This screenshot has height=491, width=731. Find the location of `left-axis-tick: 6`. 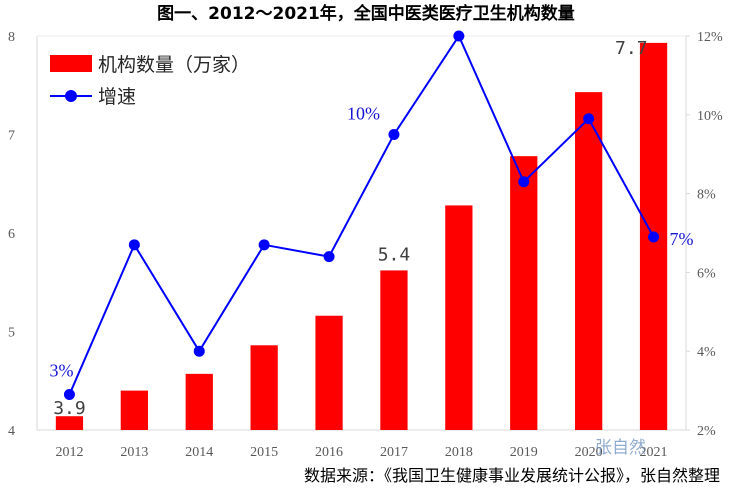

left-axis-tick: 6 is located at coordinates (11, 234).